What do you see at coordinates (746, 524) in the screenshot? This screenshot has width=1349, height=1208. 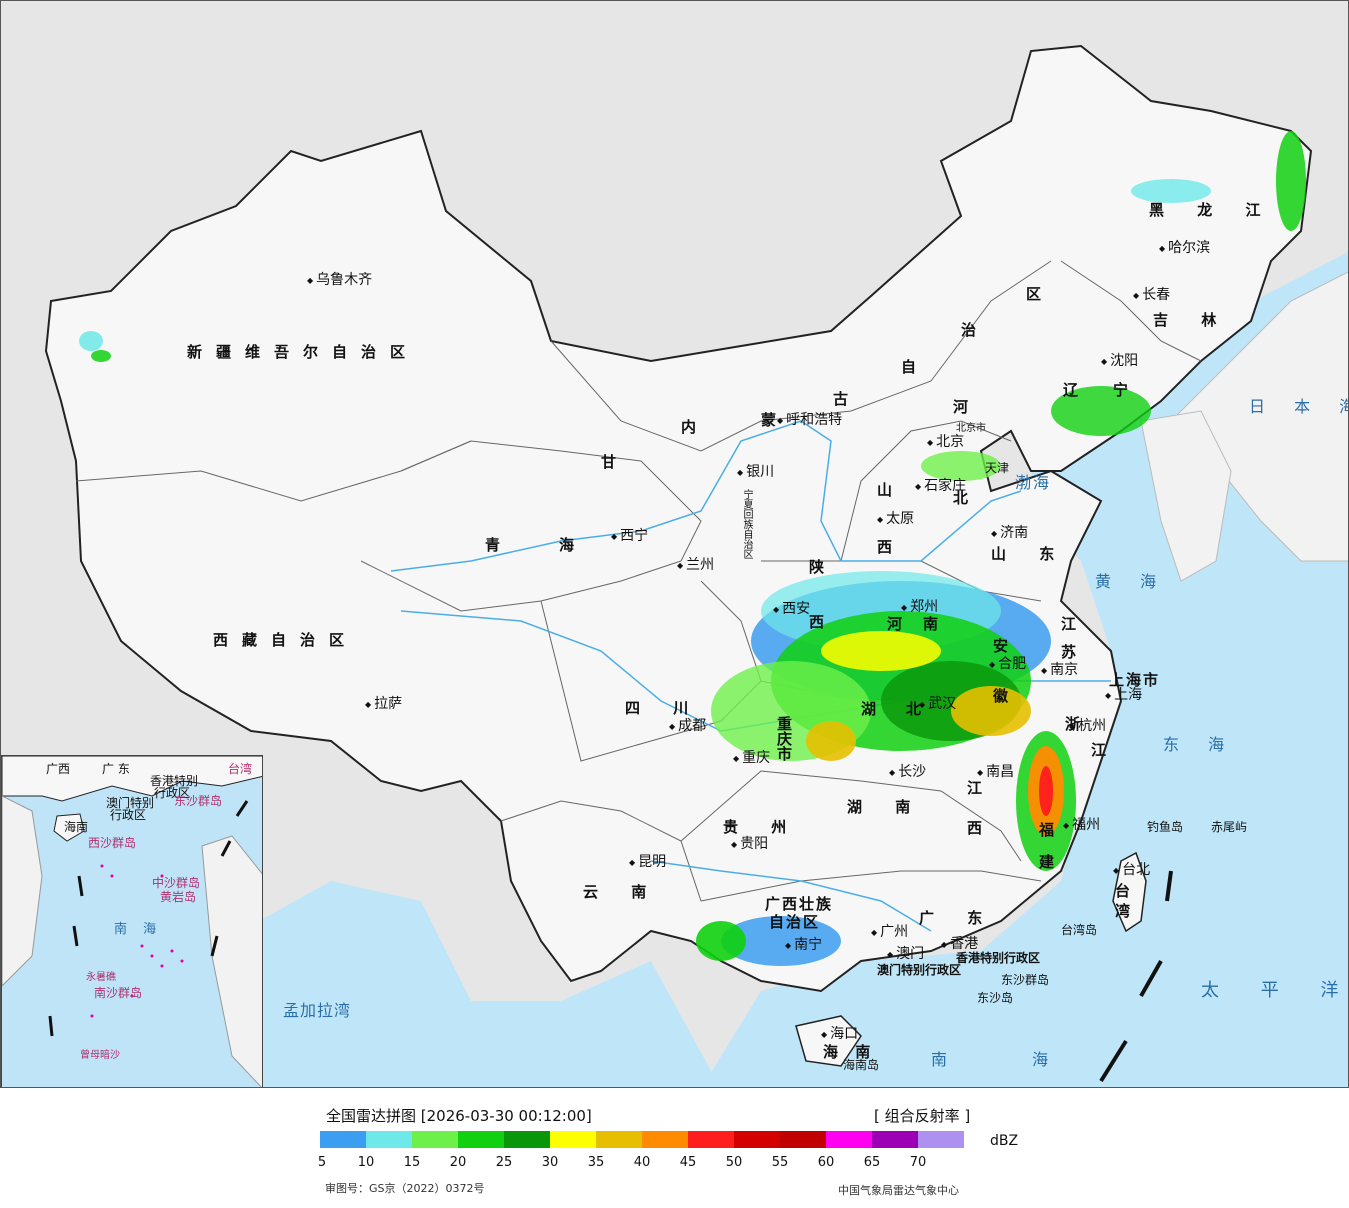 I see `label-ningxia: 宁夏回族自治区` at bounding box center [746, 524].